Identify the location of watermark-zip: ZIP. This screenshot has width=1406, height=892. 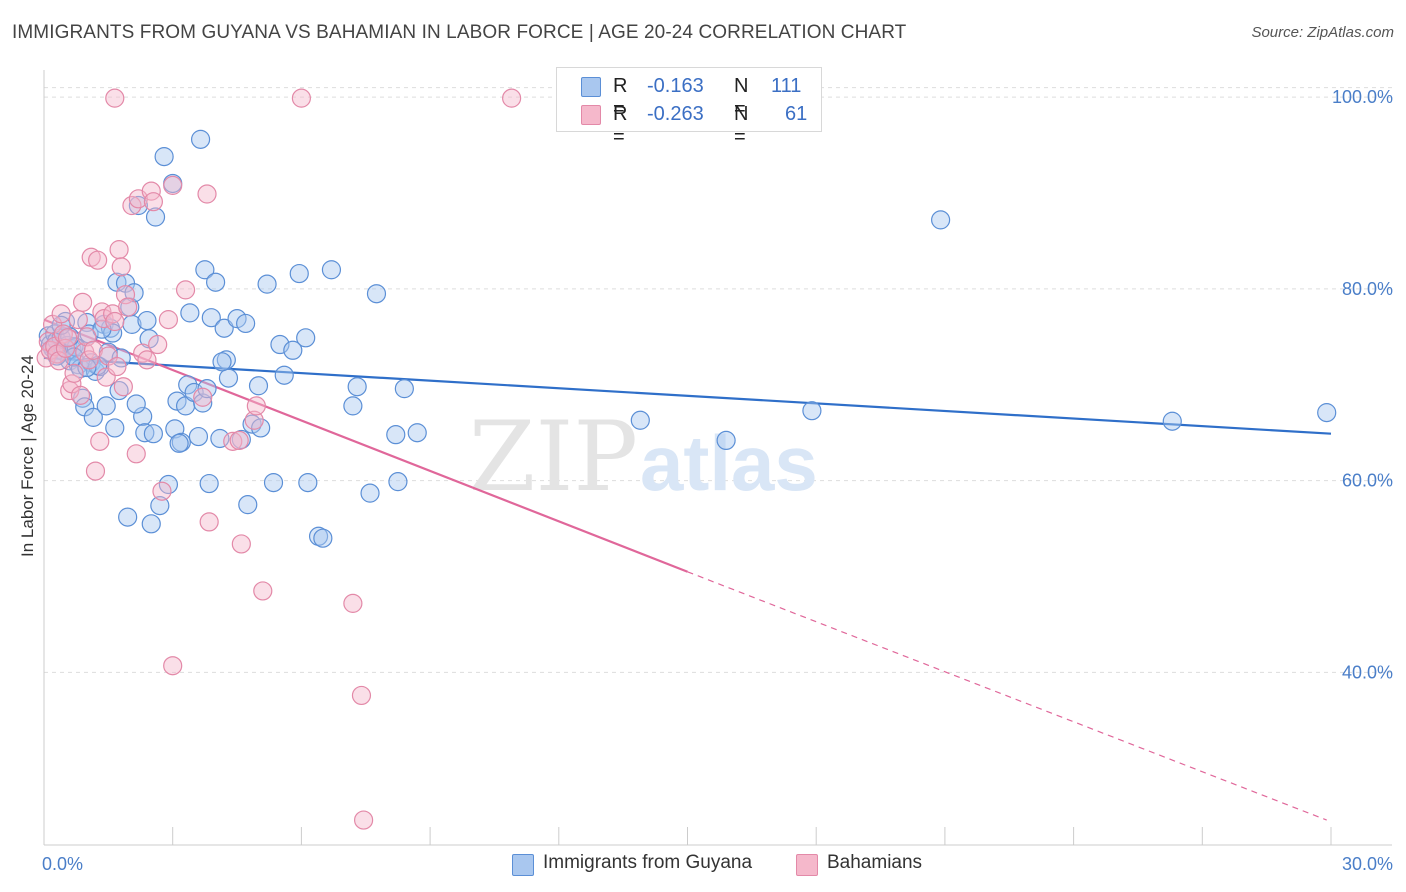
(553, 457).